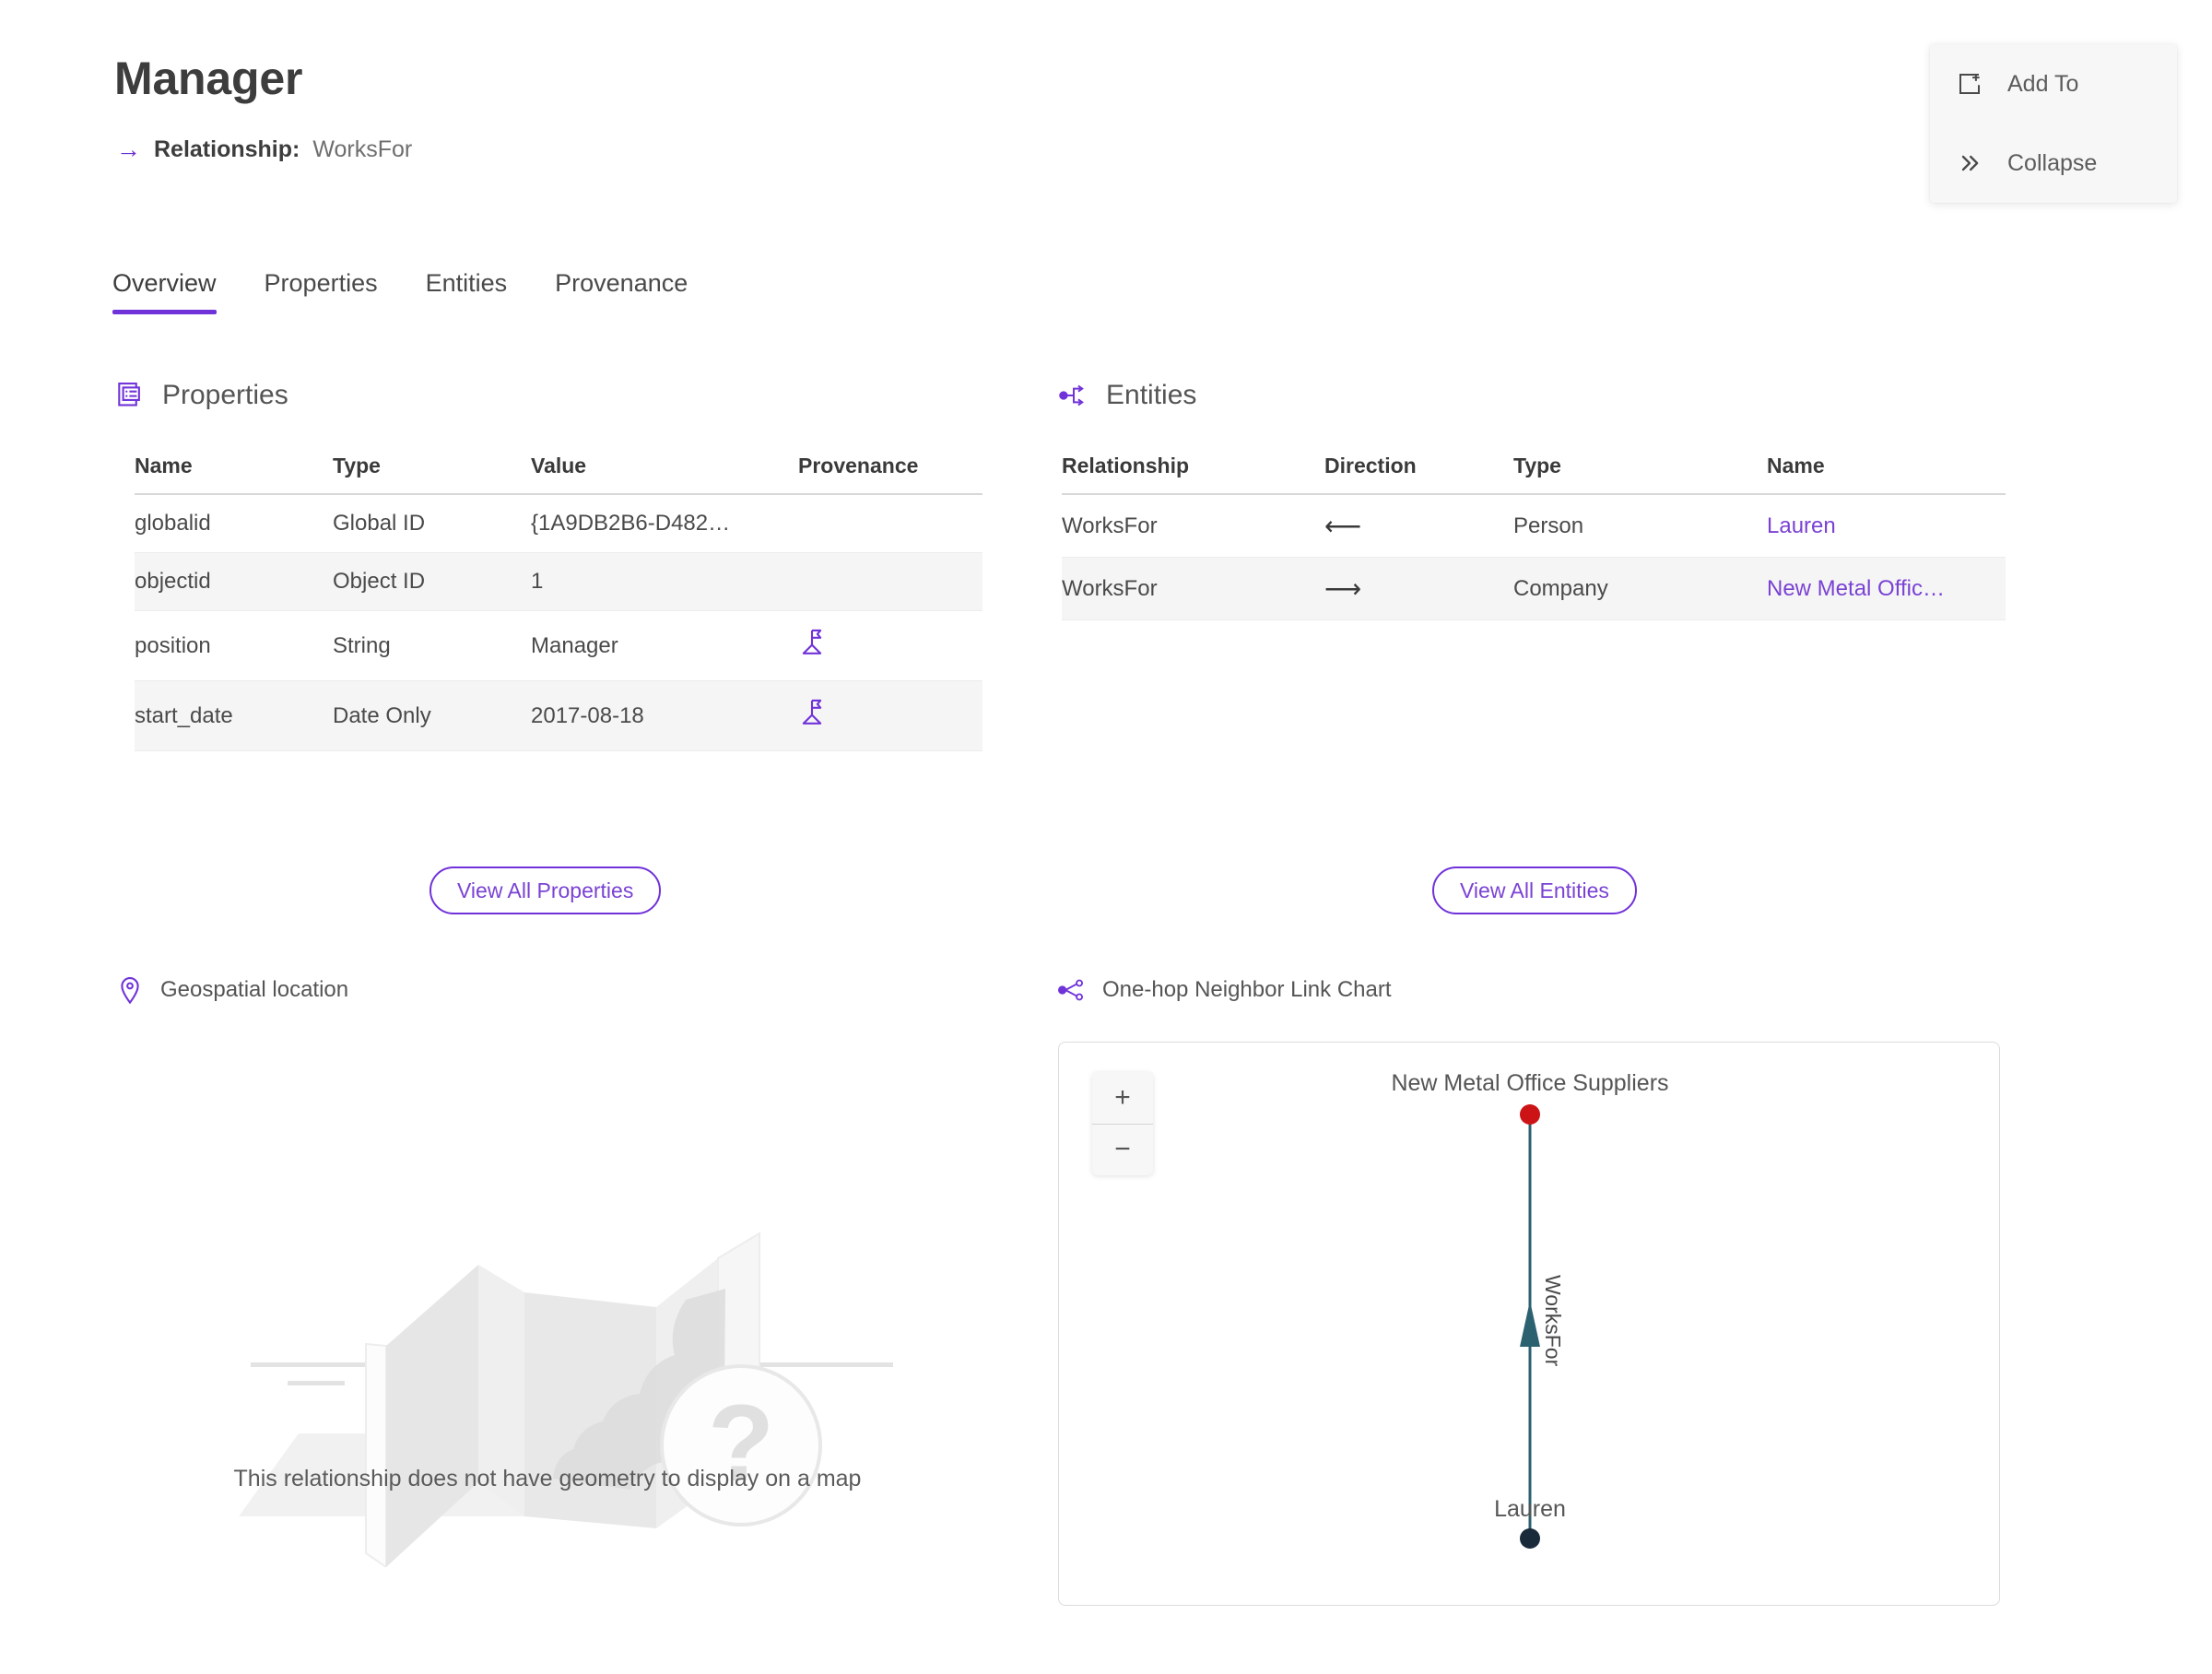 This screenshot has height=1674, width=2212. I want to click on cell-prop-type: Global ID, so click(432, 523).